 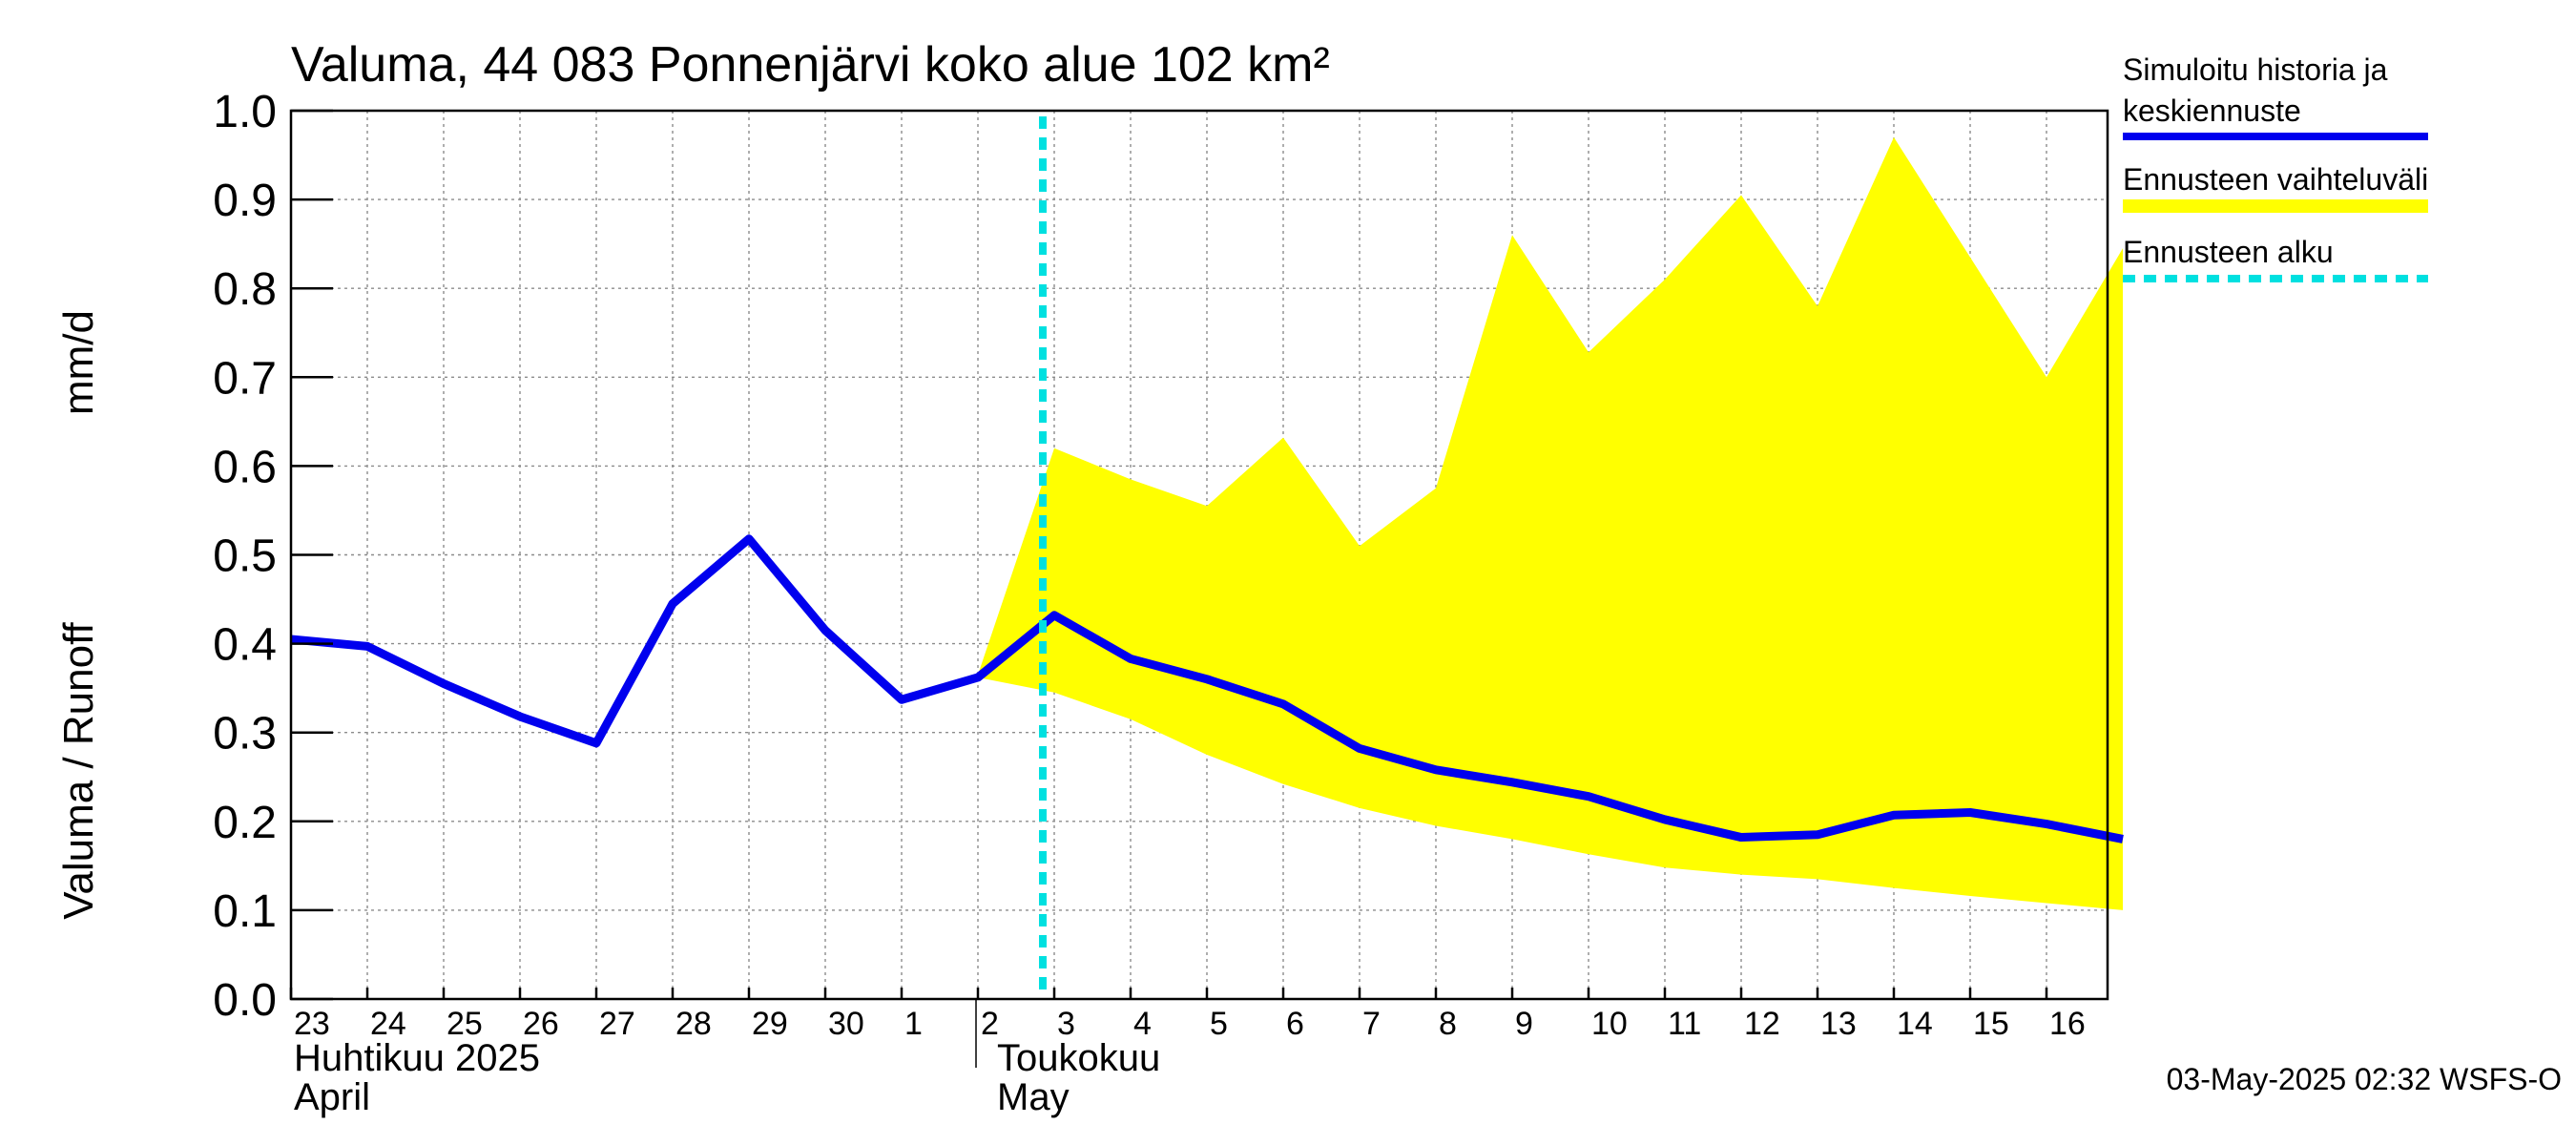 I want to click on x-tick-label: 14, so click(x=1915, y=1024).